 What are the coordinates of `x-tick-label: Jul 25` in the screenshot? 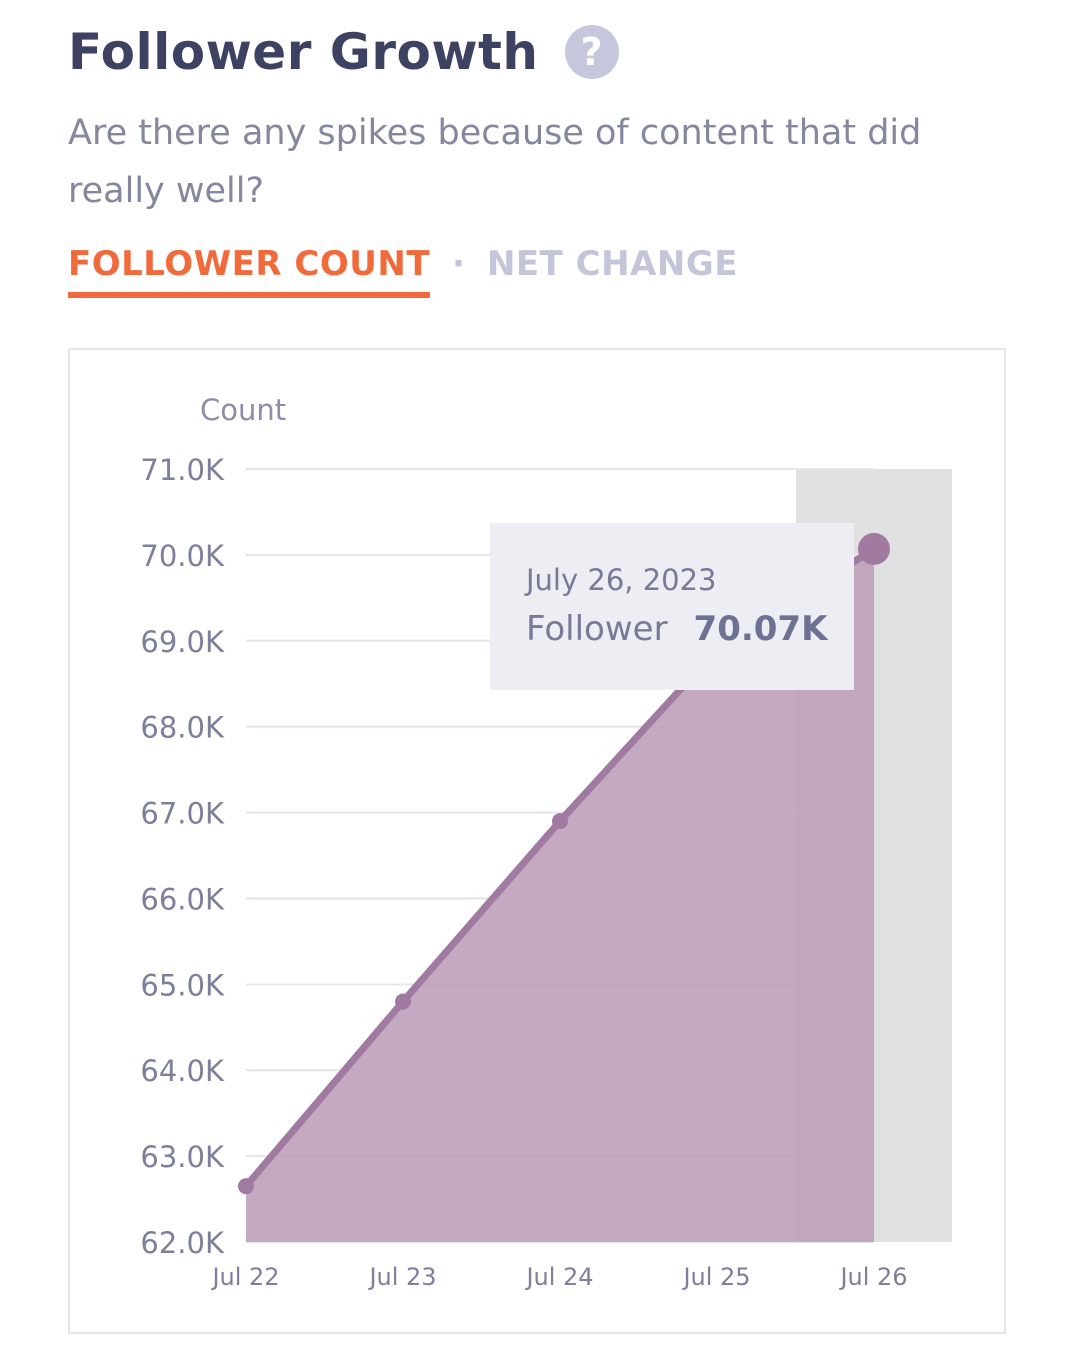 It's located at (715, 1277).